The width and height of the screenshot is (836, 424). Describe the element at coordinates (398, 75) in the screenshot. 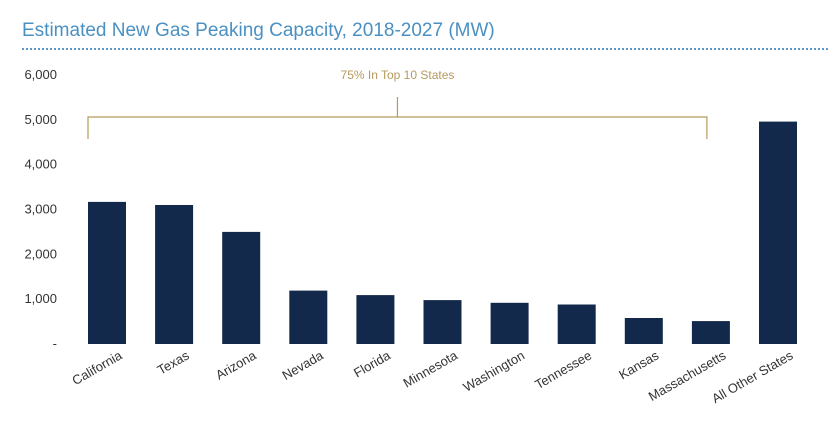

I see `annotation-label: 75% In Top 10 States` at that location.